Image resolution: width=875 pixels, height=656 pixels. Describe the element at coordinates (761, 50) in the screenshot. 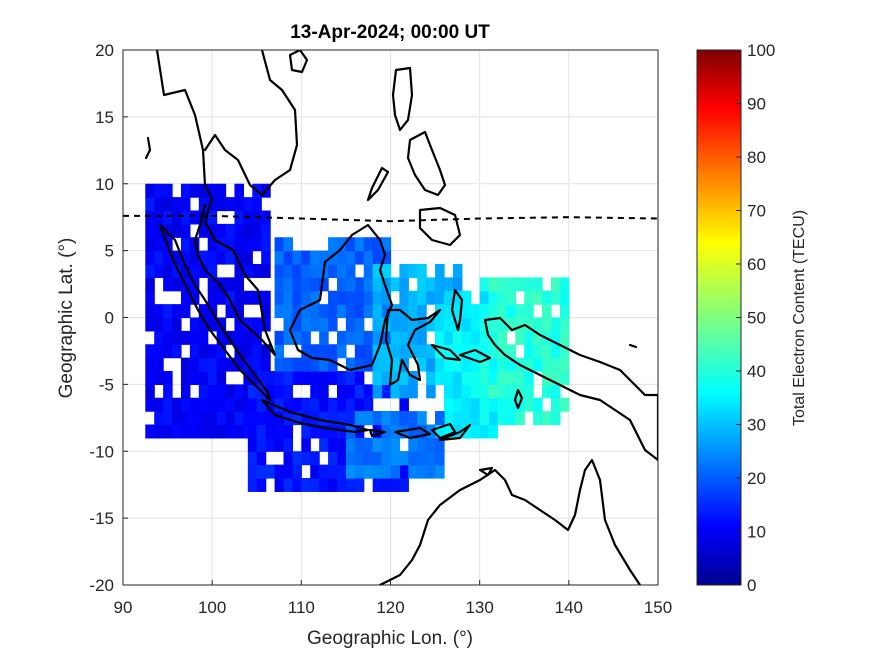

I see `colorbar-tick-label: 100` at that location.